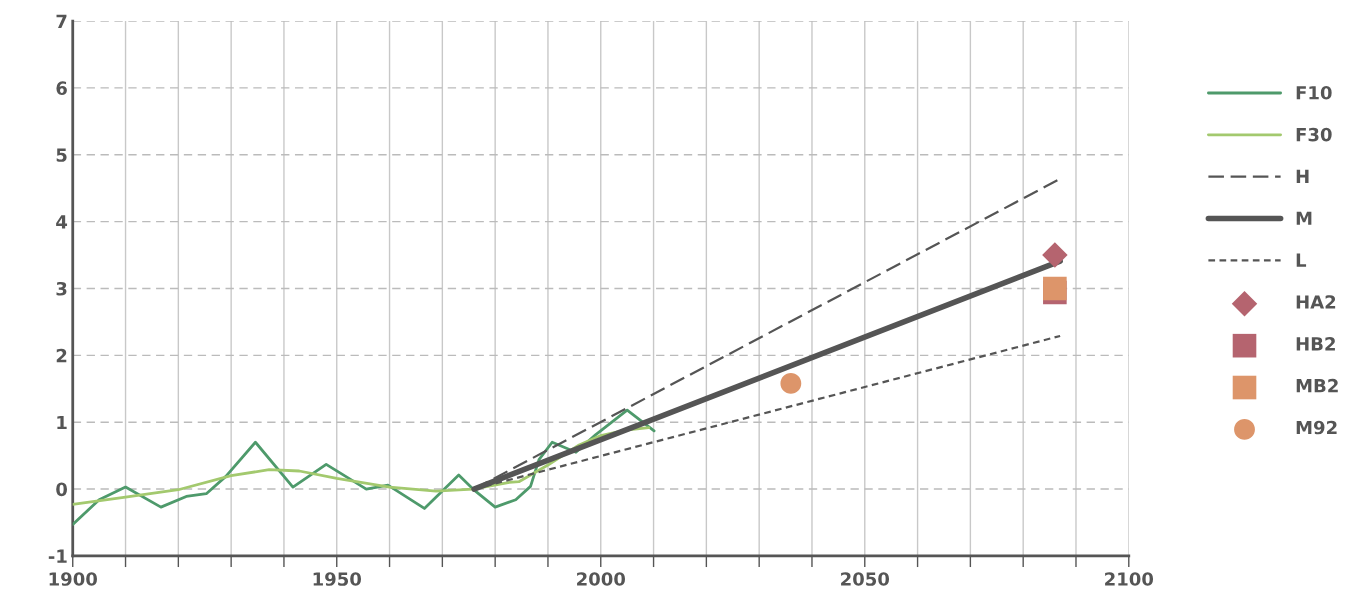  I want to click on y-tick-label: 0, so click(62, 489).